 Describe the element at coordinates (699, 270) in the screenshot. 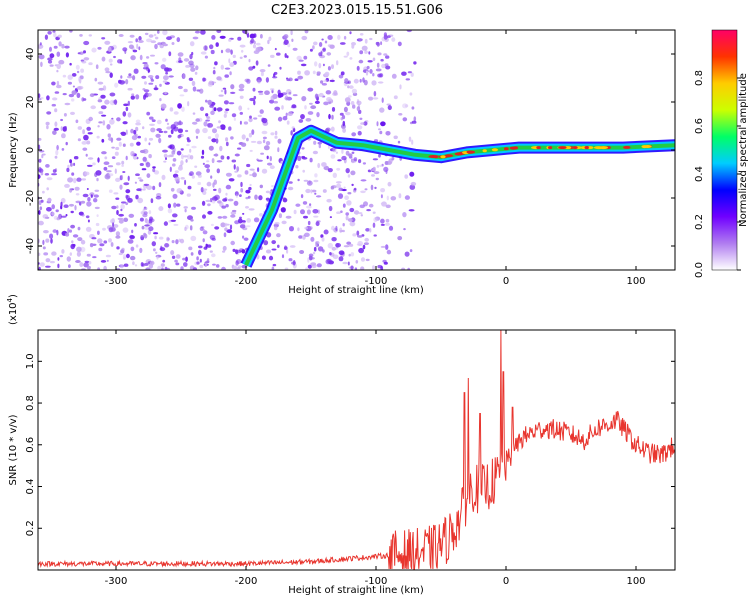

I see `colorbar-tick-label: 0.0` at that location.